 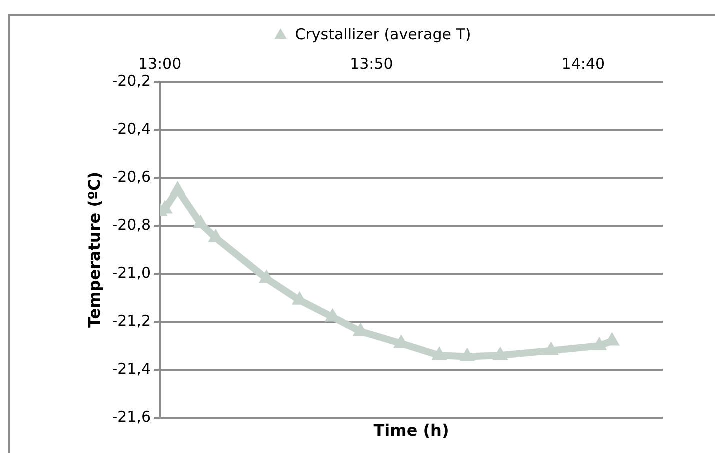 What do you see at coordinates (132, 273) in the screenshot?
I see `y-tick-label: -21,0` at bounding box center [132, 273].